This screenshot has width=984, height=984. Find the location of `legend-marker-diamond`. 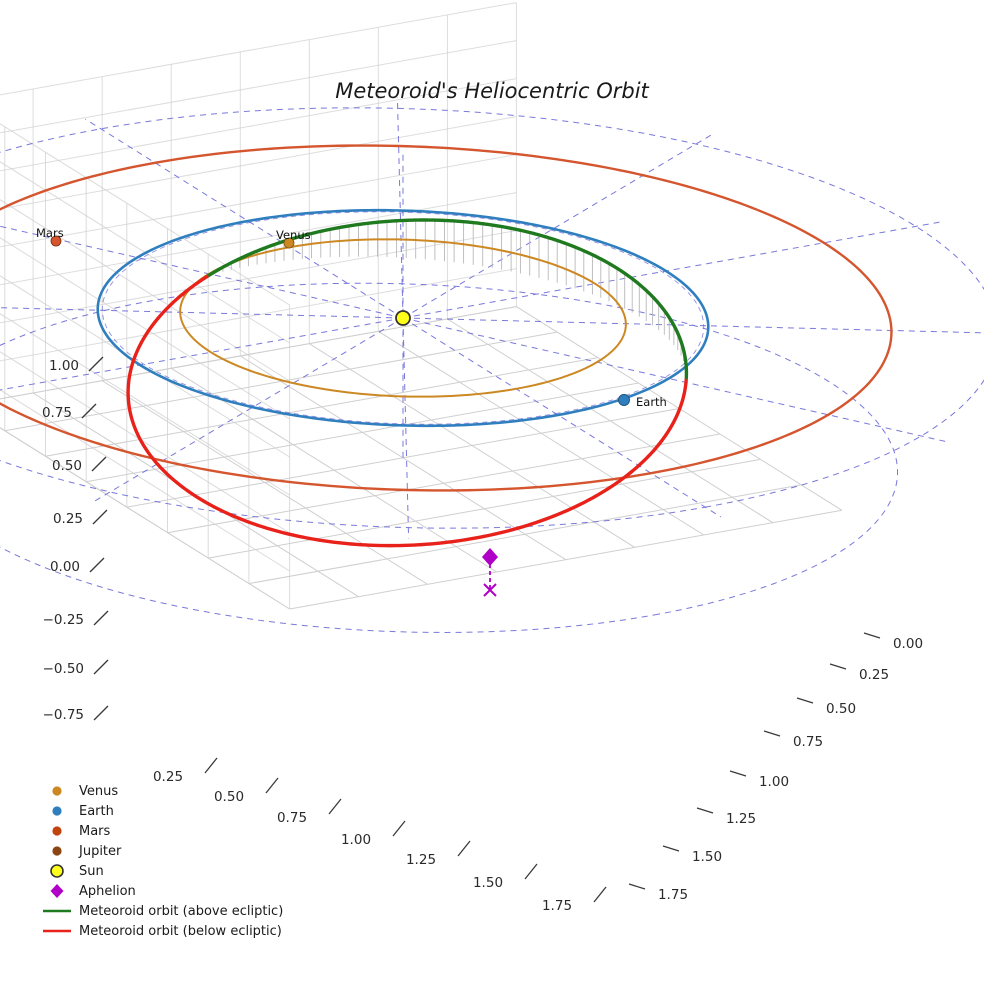

legend-marker-diamond is located at coordinates (57, 891).